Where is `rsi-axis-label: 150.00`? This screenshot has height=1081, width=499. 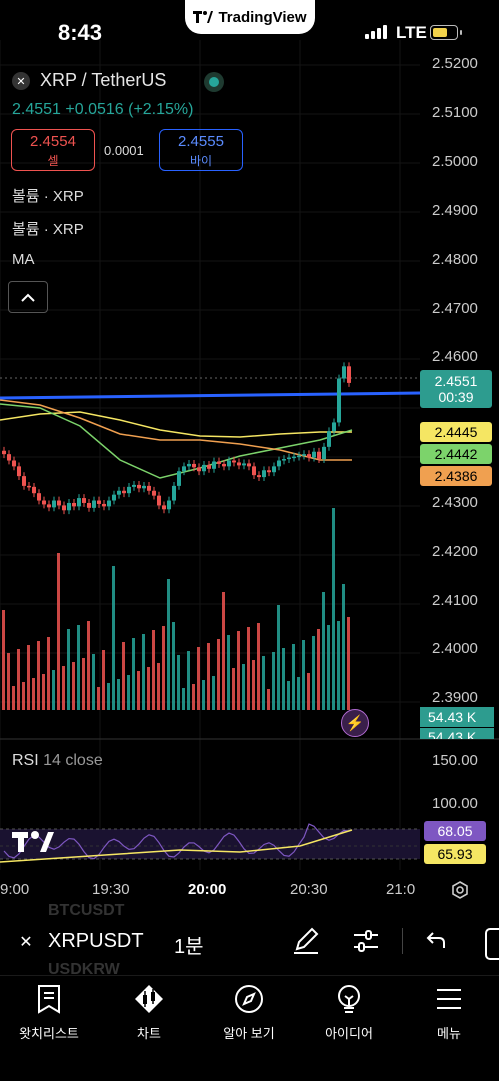
rsi-axis-label: 150.00 is located at coordinates (455, 760).